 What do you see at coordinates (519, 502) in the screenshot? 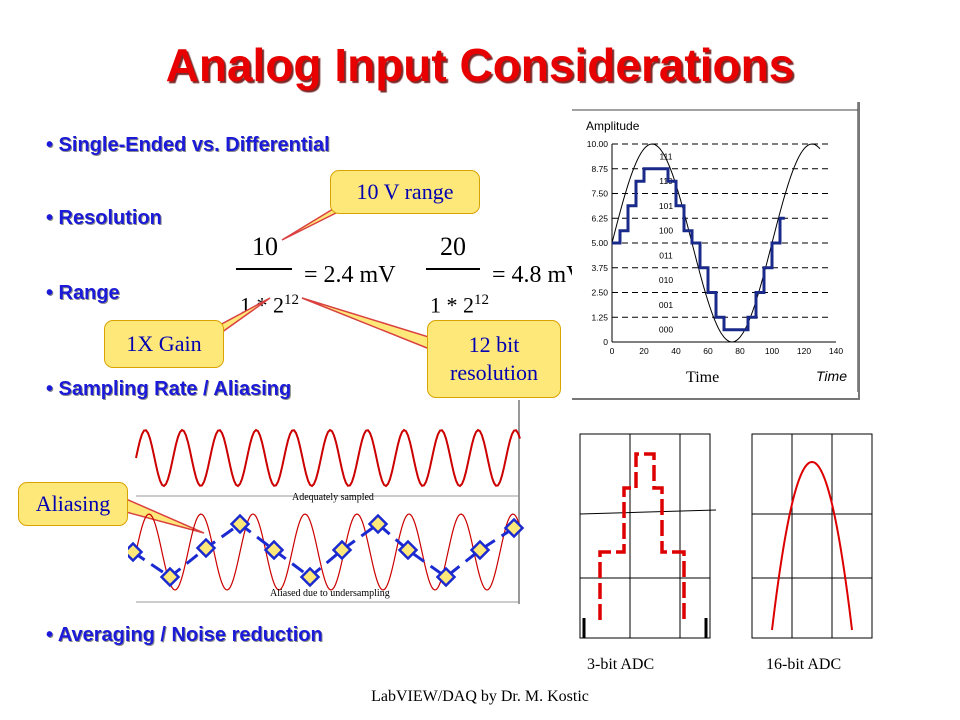
I see `sampling-panel-edge` at bounding box center [519, 502].